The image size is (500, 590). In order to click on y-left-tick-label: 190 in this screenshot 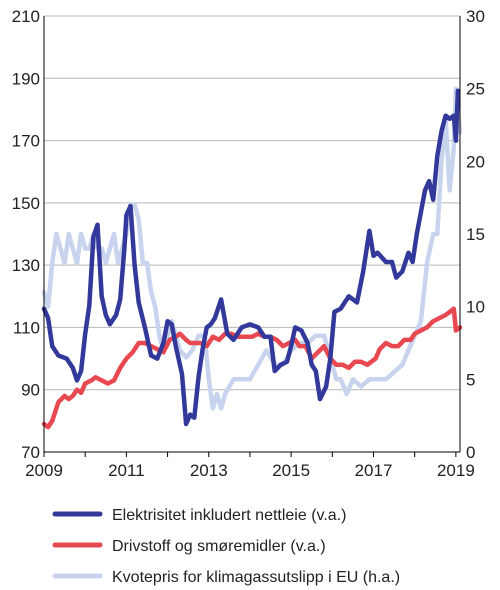, I will do `click(26, 78)`.